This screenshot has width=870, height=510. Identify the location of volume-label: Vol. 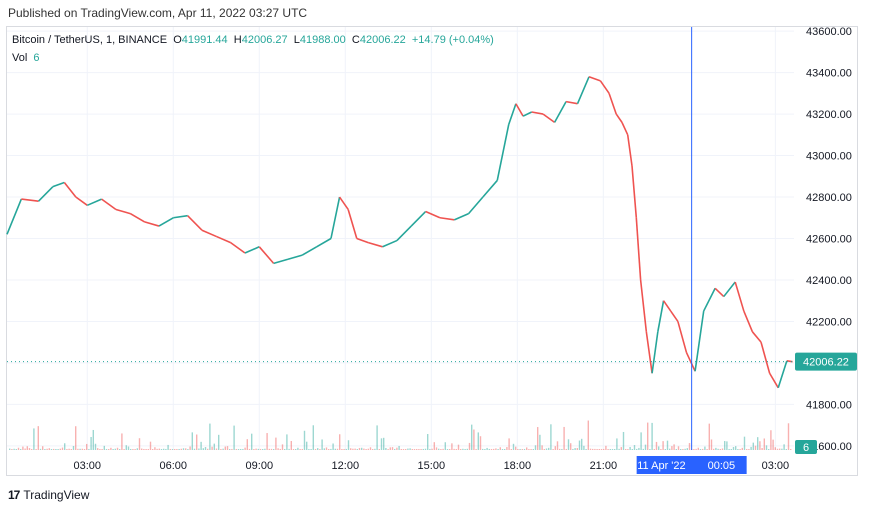
(20, 58).